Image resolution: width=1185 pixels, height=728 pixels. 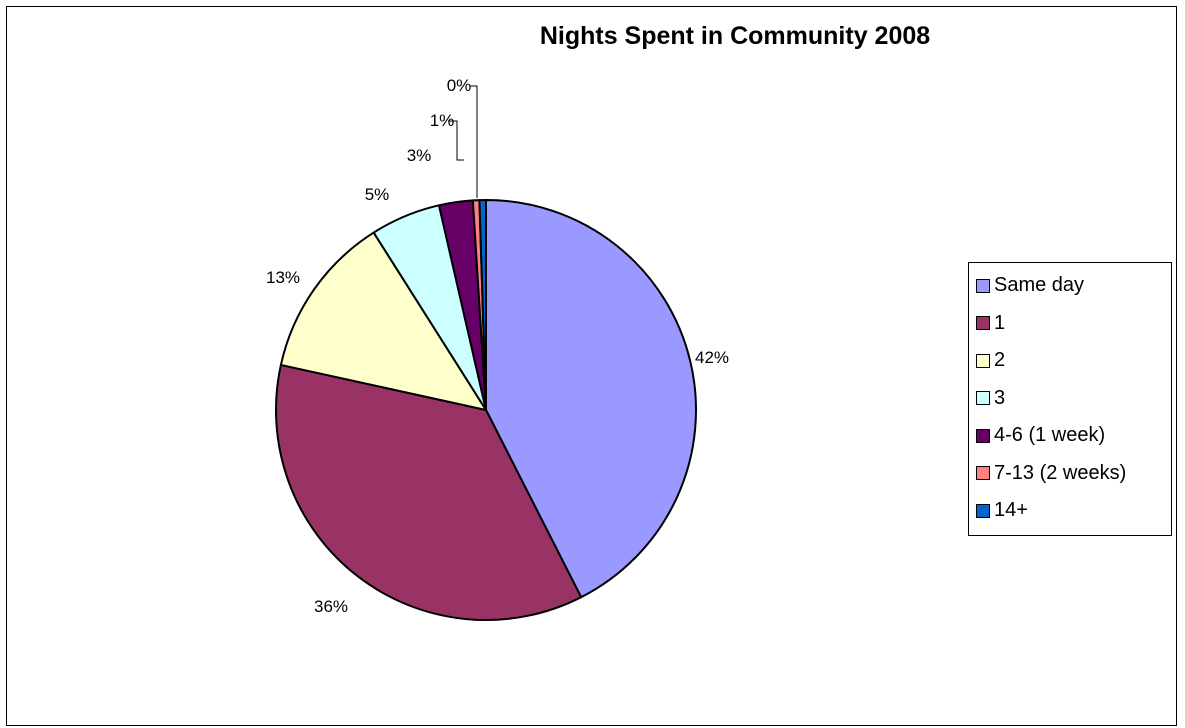 What do you see at coordinates (283, 277) in the screenshot?
I see `data-label-3: 13%` at bounding box center [283, 277].